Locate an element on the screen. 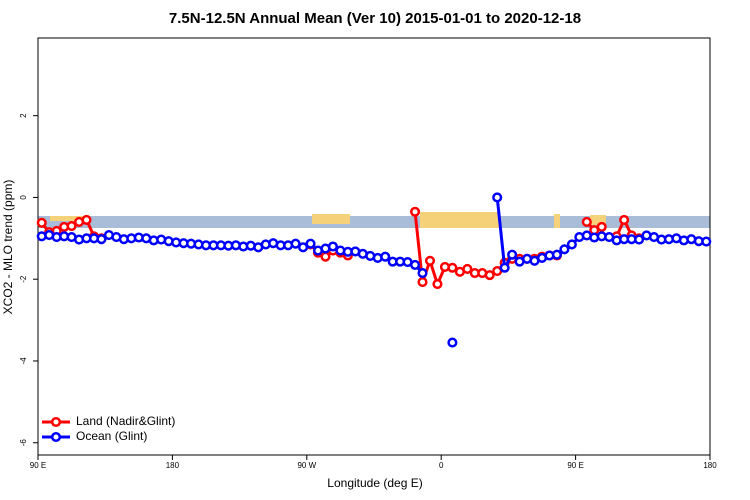 The image size is (750, 500). y-tick-label: -4 is located at coordinates (23, 361).